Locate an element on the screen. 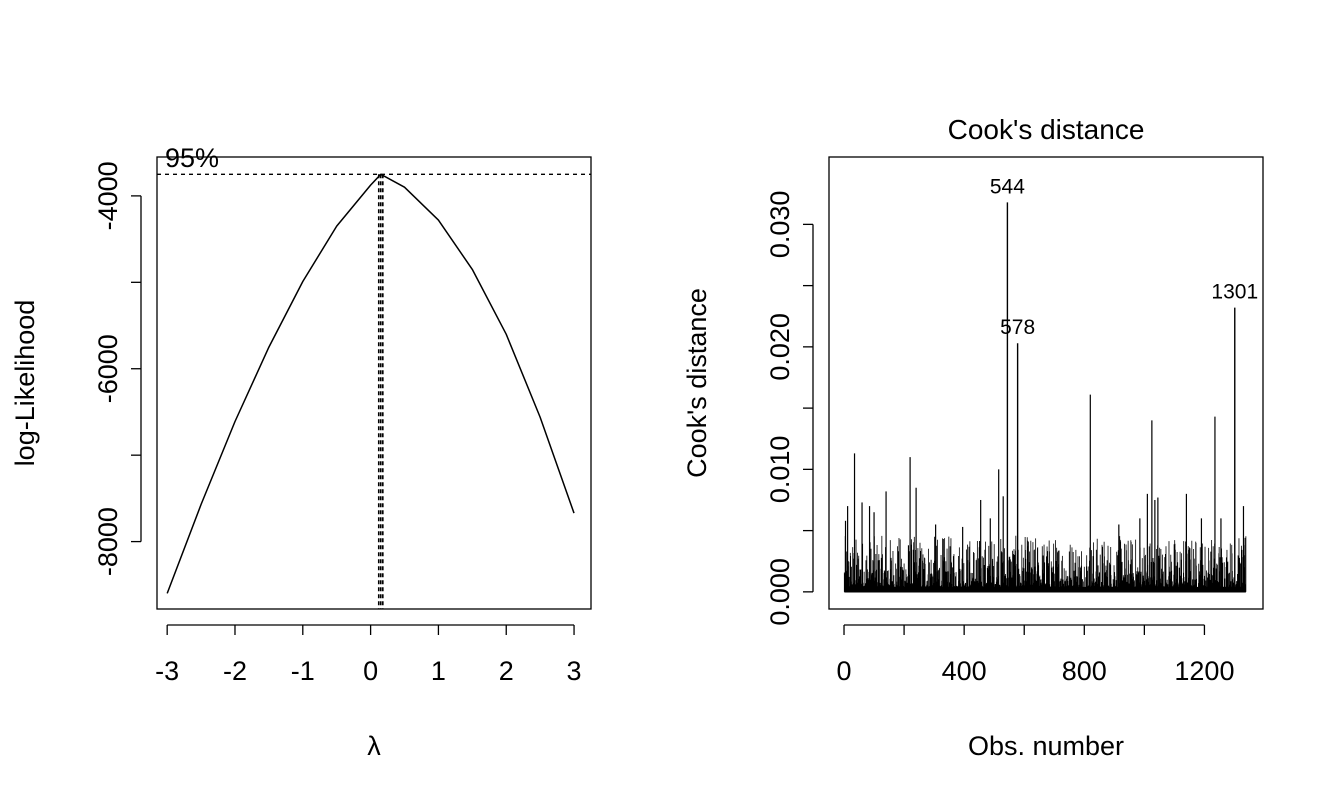 The height and width of the screenshot is (811, 1344). boxcox-x-tick-label: -3 is located at coordinates (167, 671).